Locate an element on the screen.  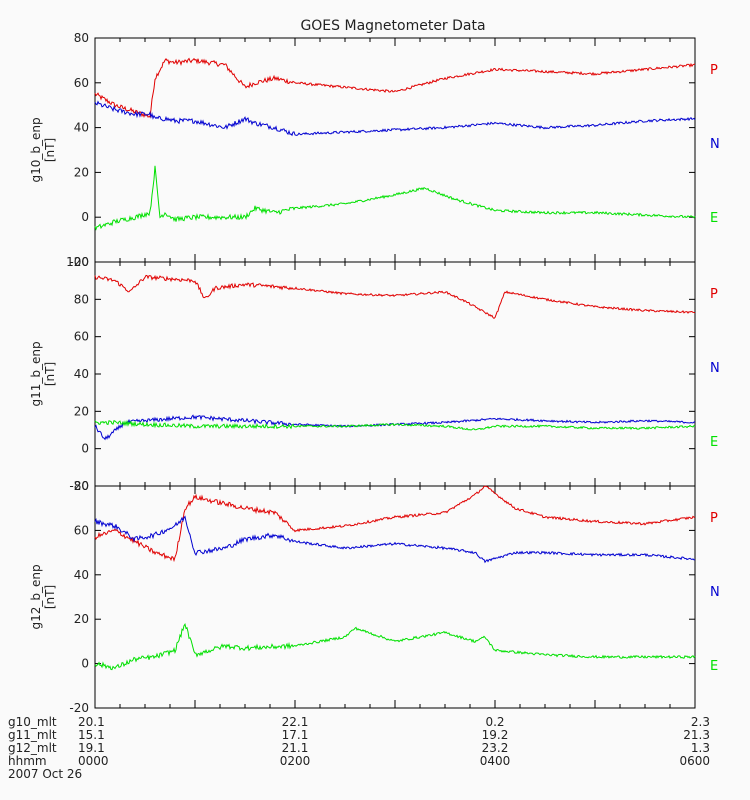
x-table-value: 17.1 is located at coordinates (295, 735).